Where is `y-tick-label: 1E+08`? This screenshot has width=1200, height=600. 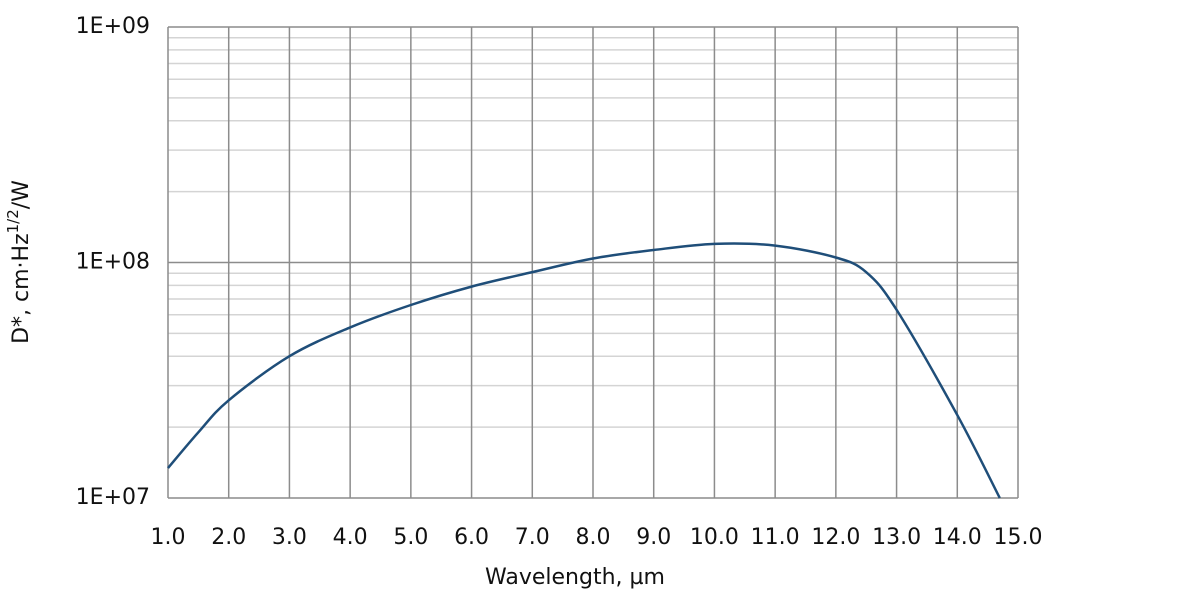 y-tick-label: 1E+08 is located at coordinates (113, 262).